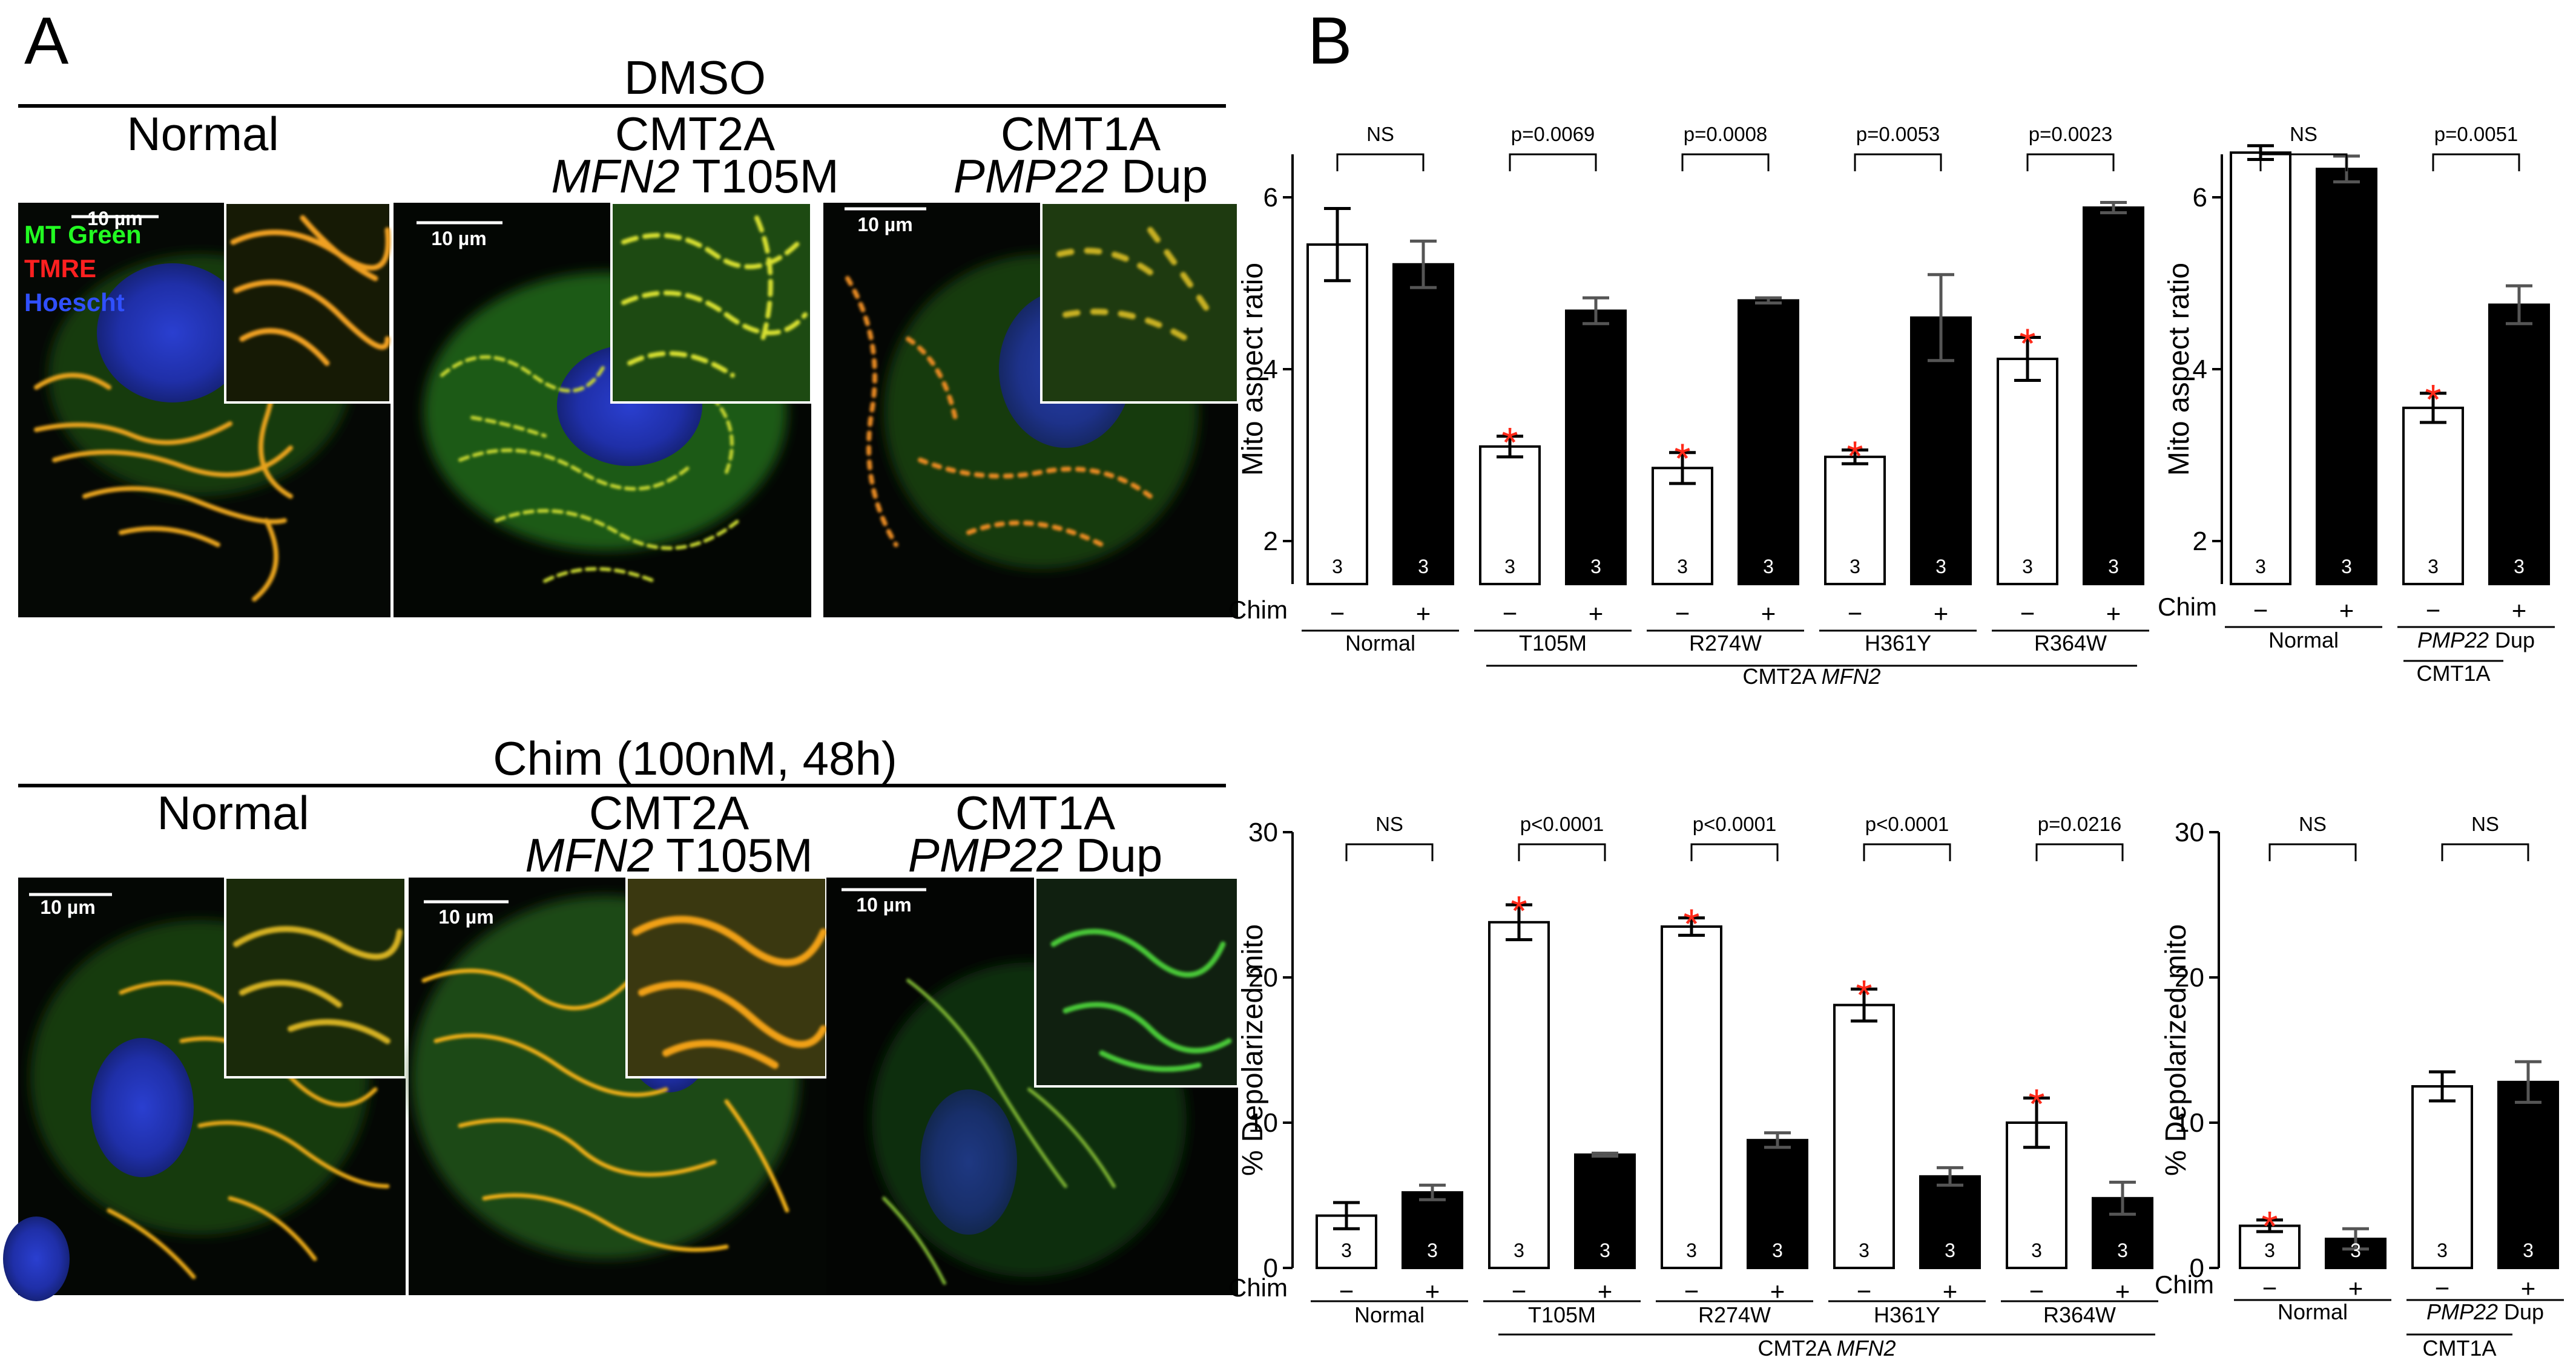  What do you see at coordinates (1735, 824) in the screenshot?
I see `pvalue-label: p<0.0001` at bounding box center [1735, 824].